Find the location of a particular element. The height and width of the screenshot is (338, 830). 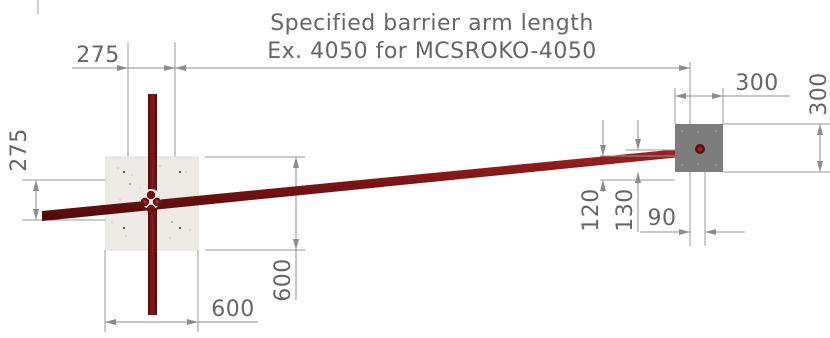

left-hinge-cluster is located at coordinates (151, 201).